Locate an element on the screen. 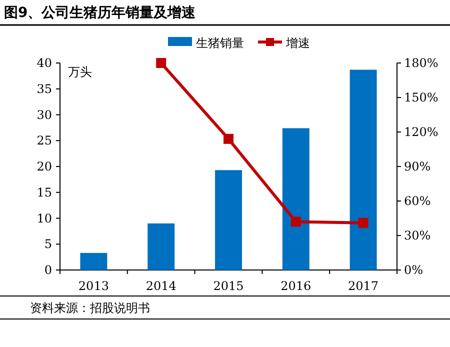  y-tick-label: 10 is located at coordinates (44, 218).